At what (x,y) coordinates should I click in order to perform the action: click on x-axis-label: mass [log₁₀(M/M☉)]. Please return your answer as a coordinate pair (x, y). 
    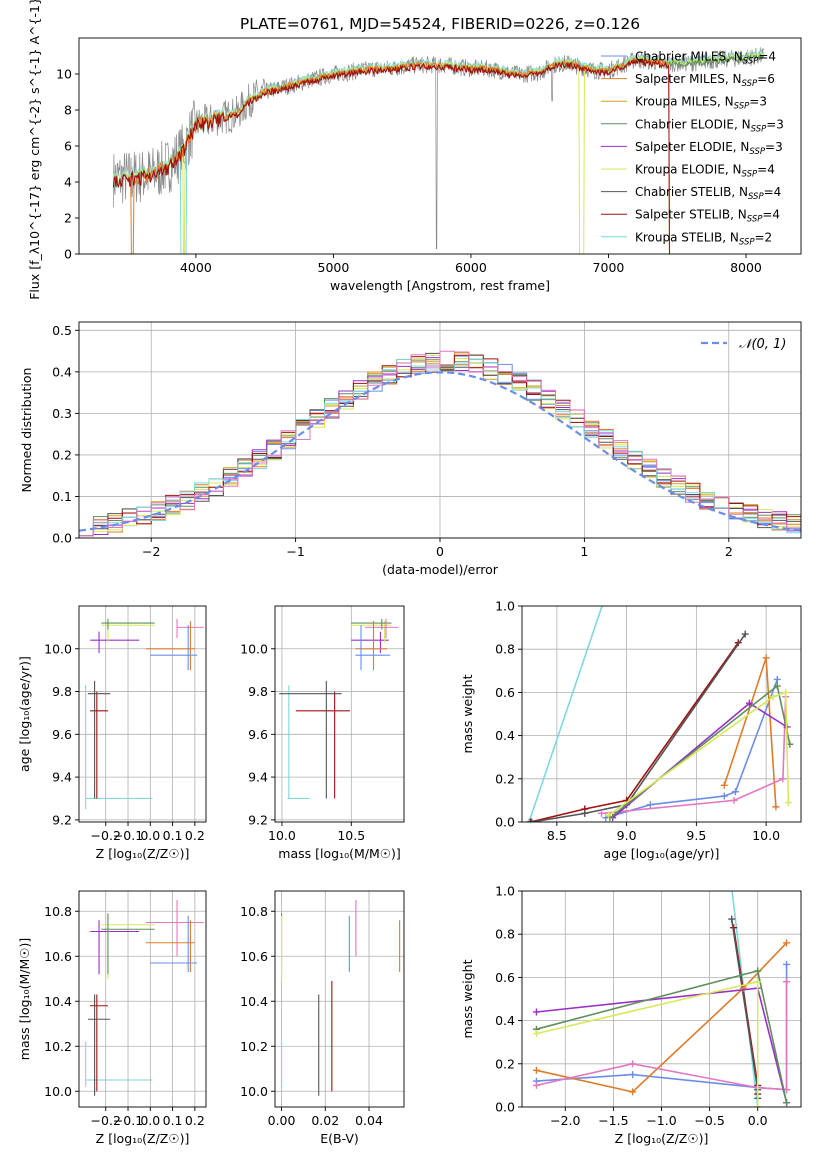
    Looking at the image, I should click on (339, 853).